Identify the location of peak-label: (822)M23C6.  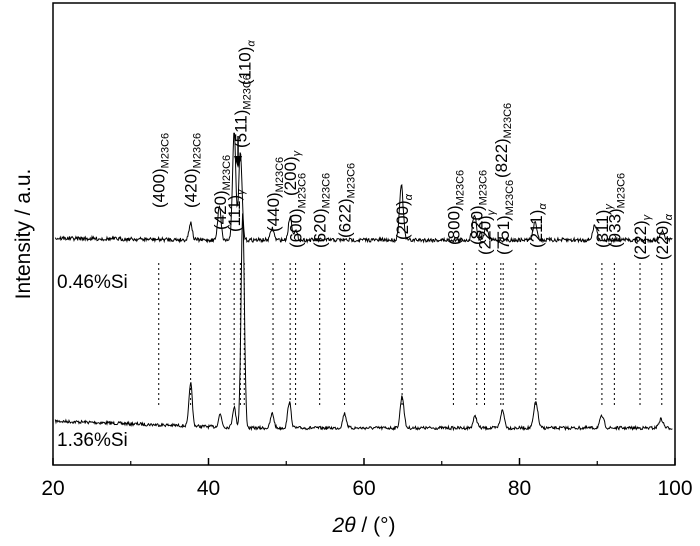
(503, 140).